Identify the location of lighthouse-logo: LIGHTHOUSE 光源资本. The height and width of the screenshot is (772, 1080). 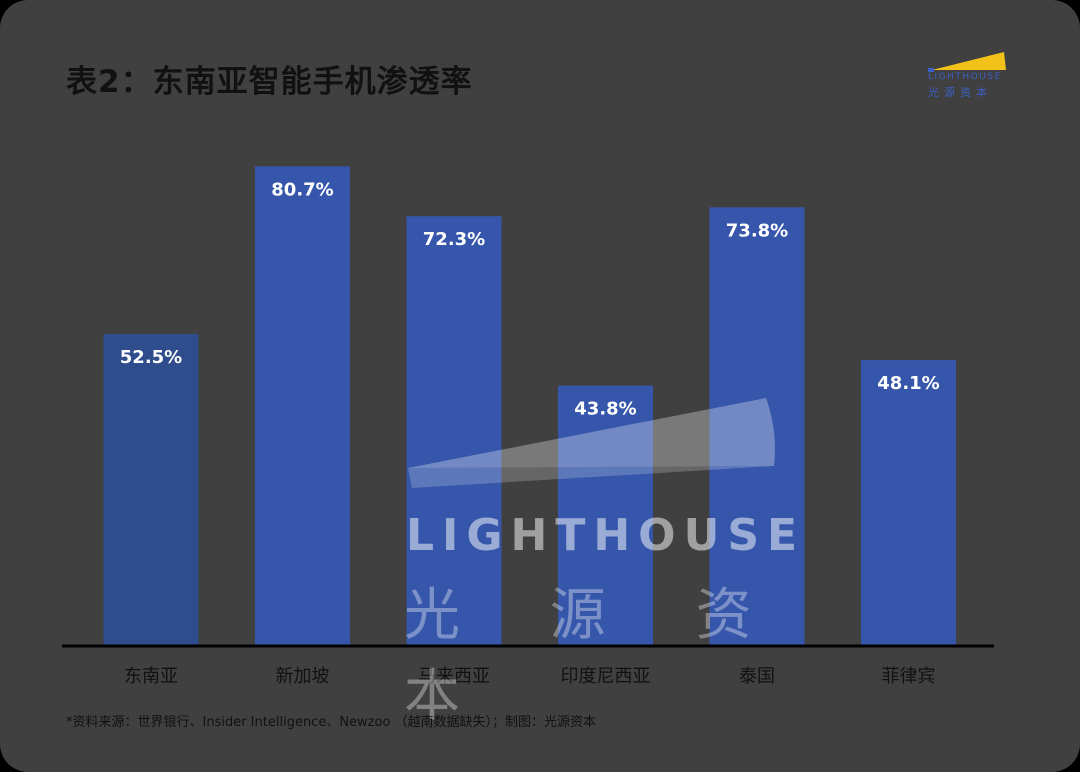
(969, 76).